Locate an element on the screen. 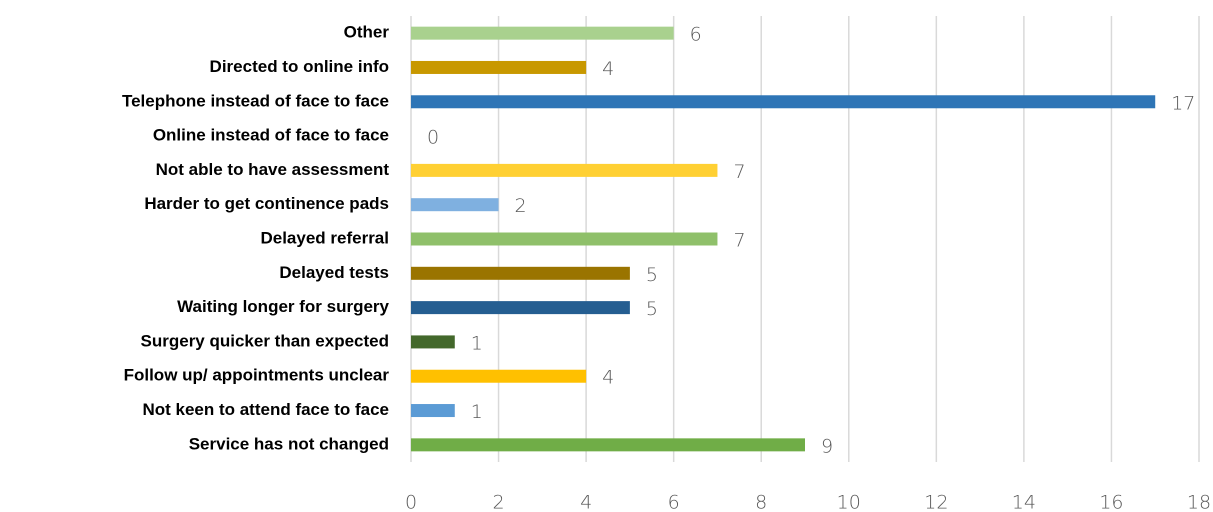  y-tick-label: Not able to have assessment is located at coordinates (273, 169).